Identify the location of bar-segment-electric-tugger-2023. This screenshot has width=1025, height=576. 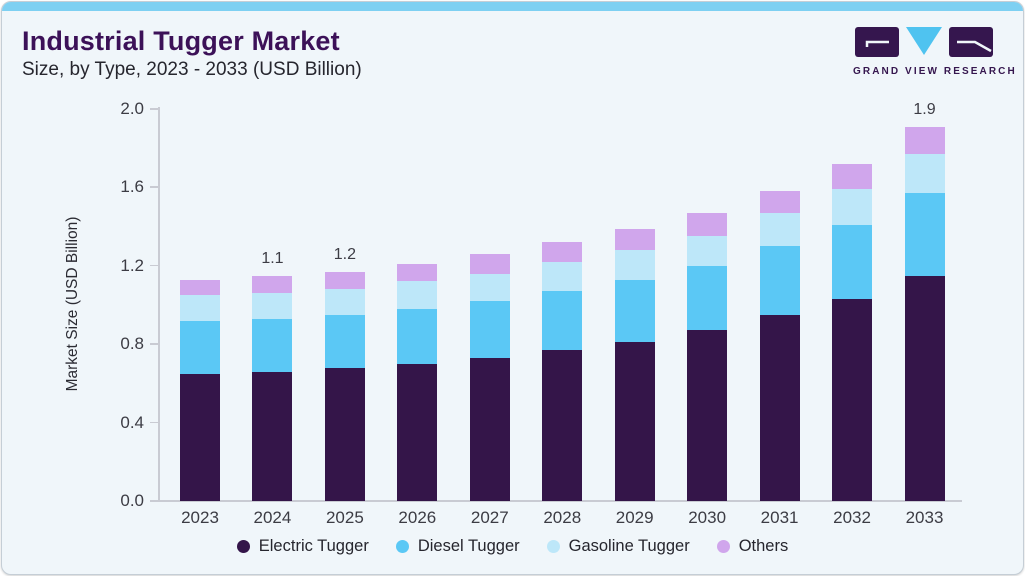
(200, 437).